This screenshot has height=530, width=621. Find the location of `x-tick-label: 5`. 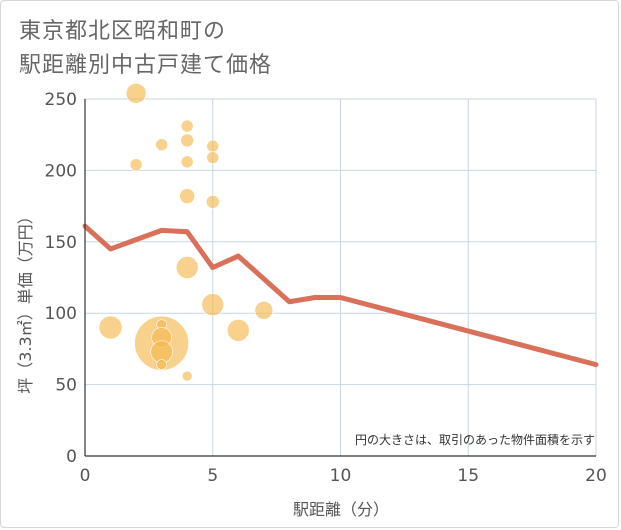

x-tick-label: 5 is located at coordinates (212, 476).